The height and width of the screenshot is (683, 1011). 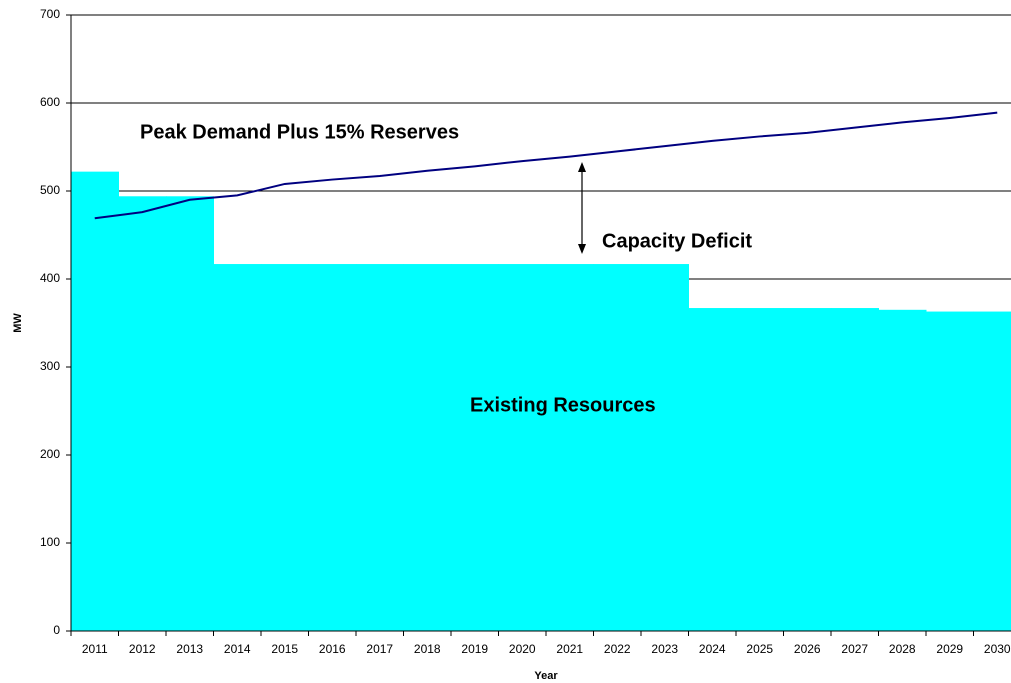 I want to click on x-tick-label: 2014, so click(x=237, y=649).